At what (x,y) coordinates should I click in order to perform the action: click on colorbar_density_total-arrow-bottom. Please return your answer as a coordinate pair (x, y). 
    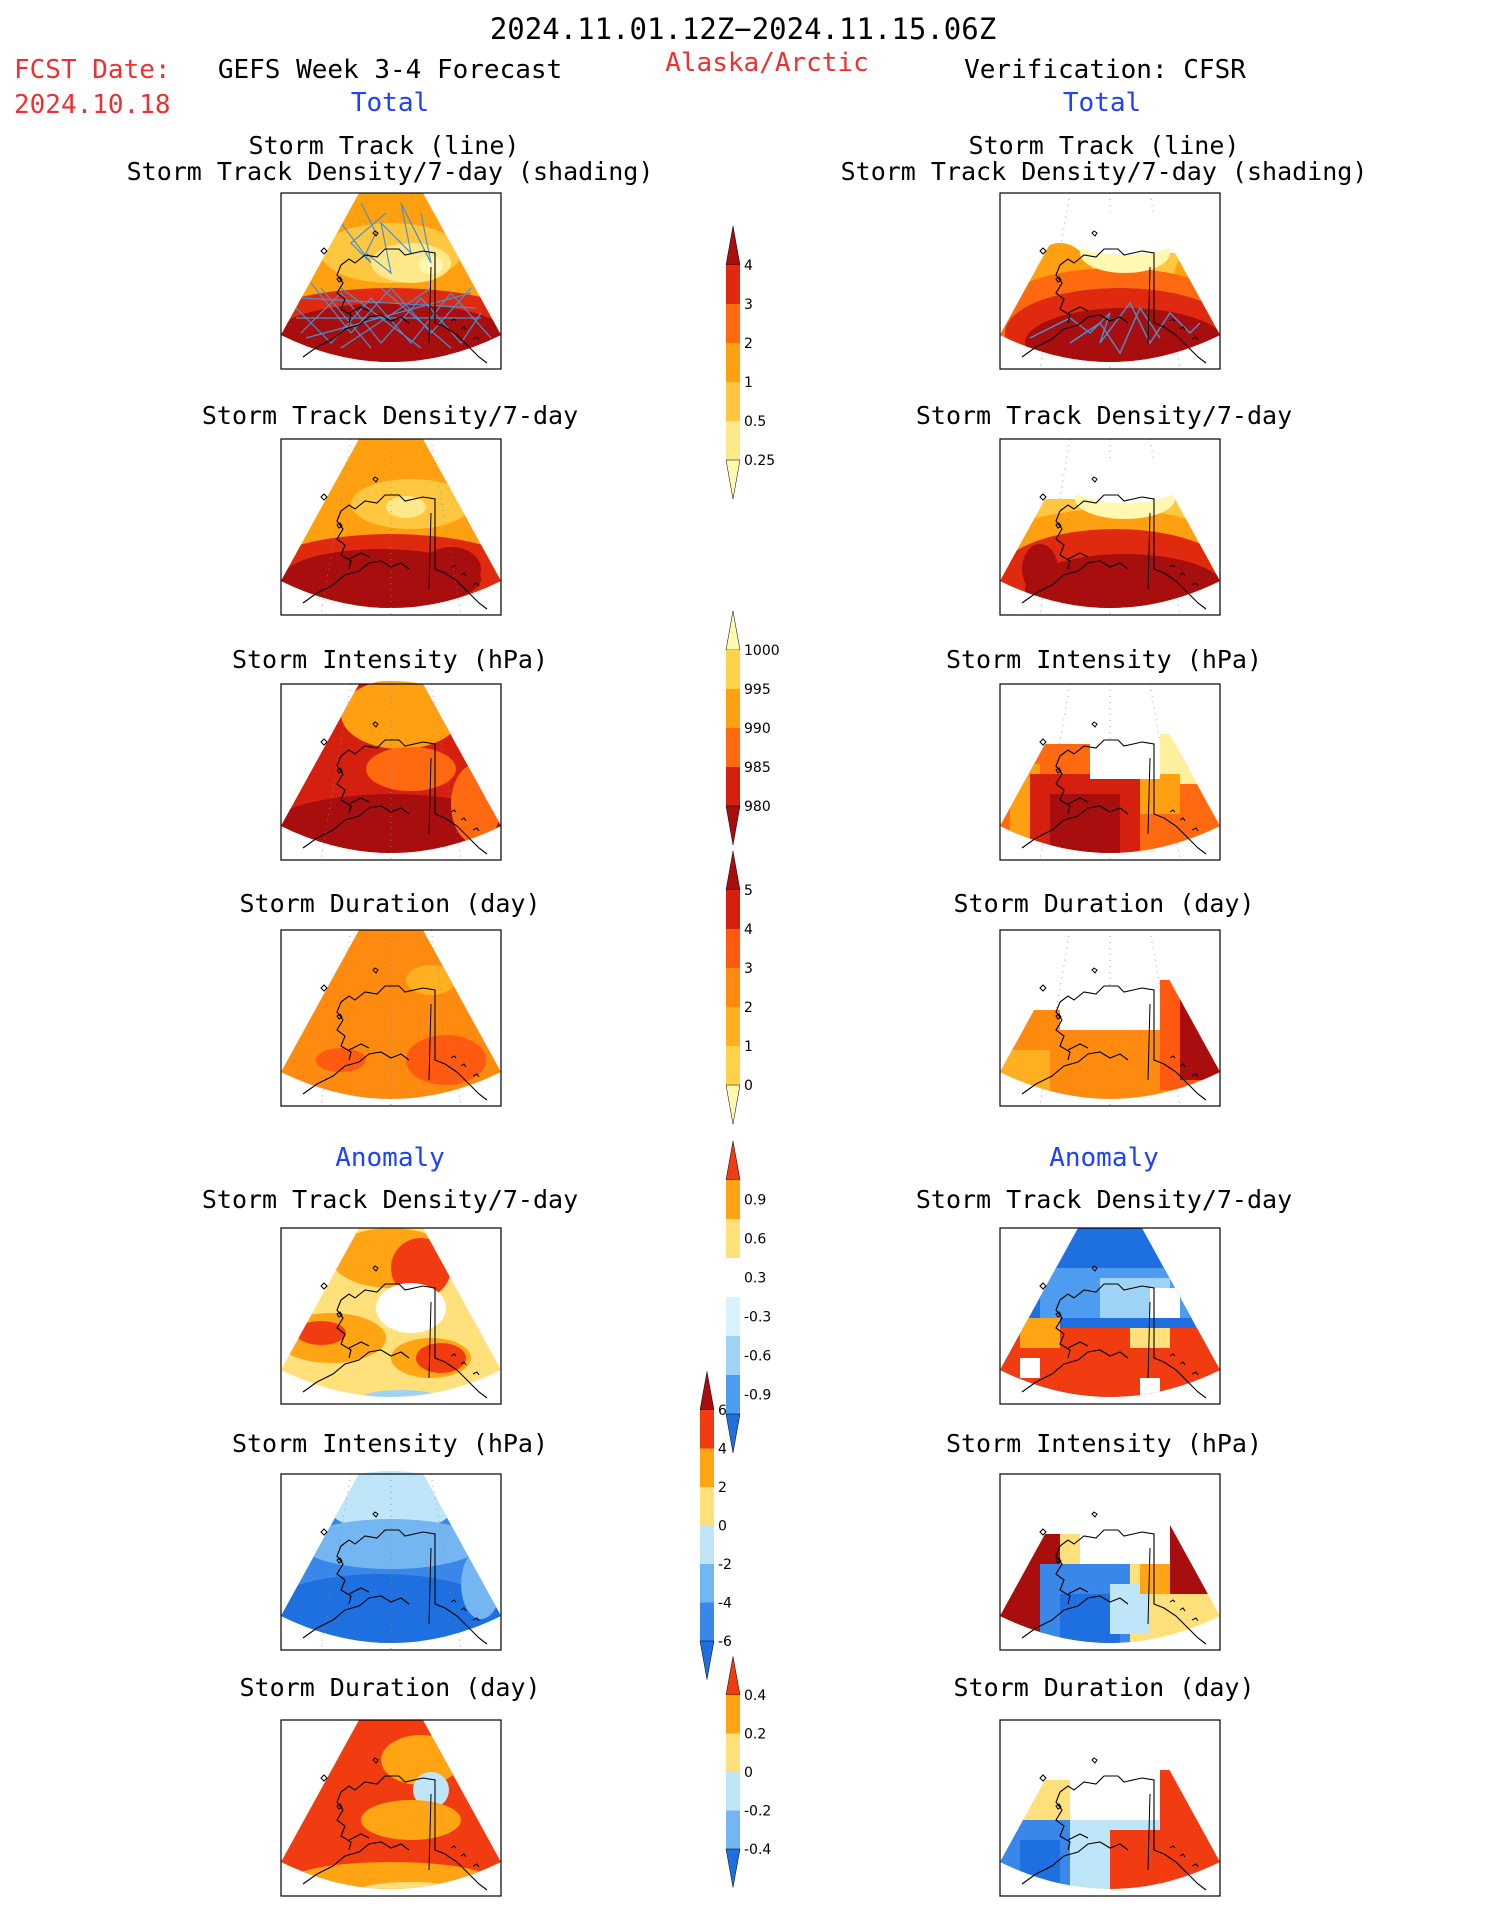
    Looking at the image, I should click on (733, 479).